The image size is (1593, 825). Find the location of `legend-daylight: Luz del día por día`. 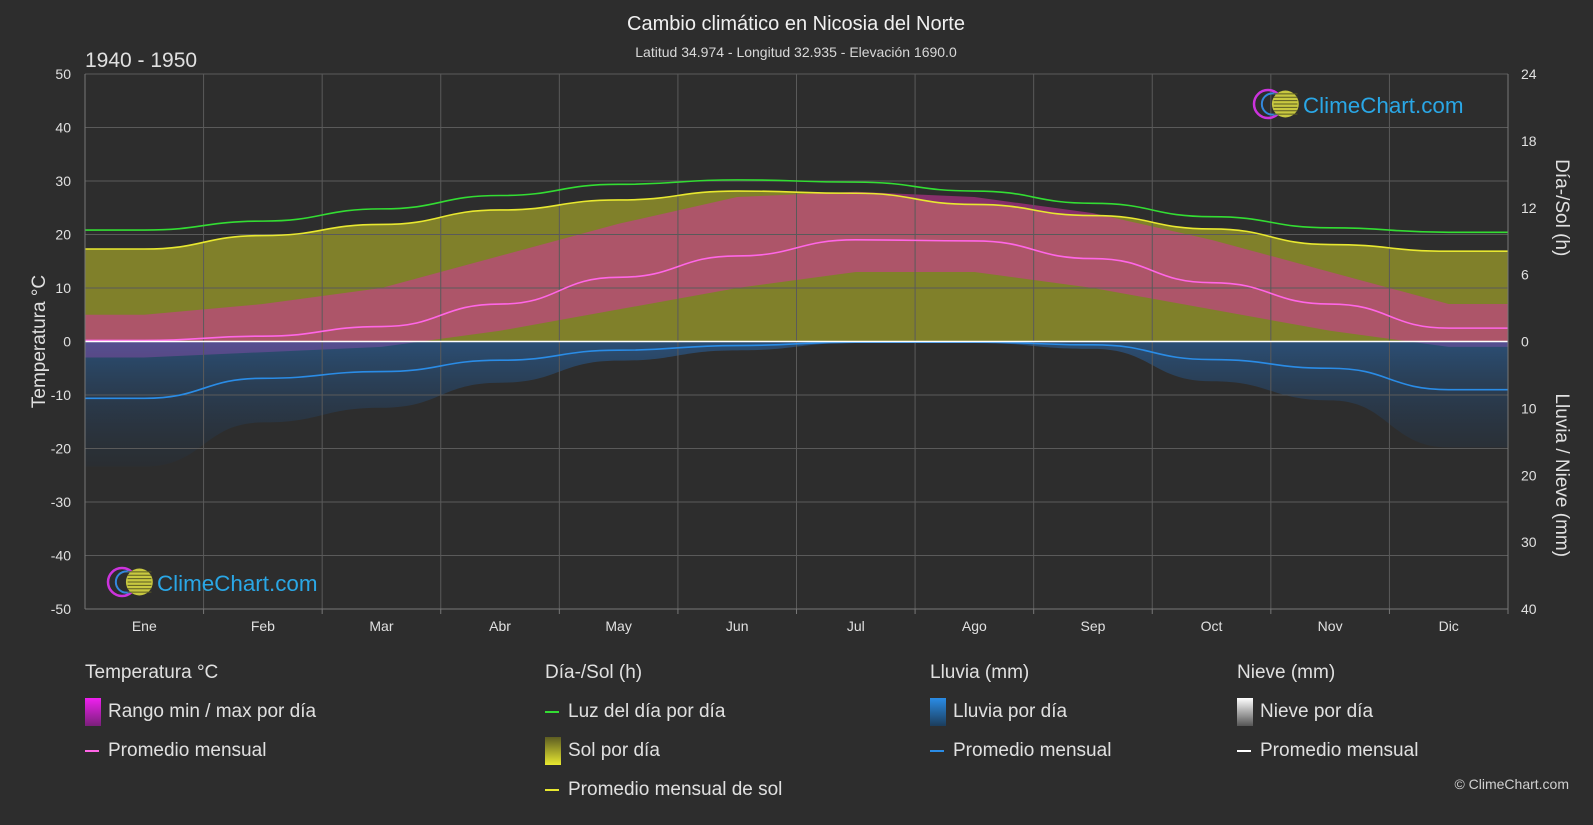

legend-daylight: Luz del día por día is located at coordinates (663, 712).